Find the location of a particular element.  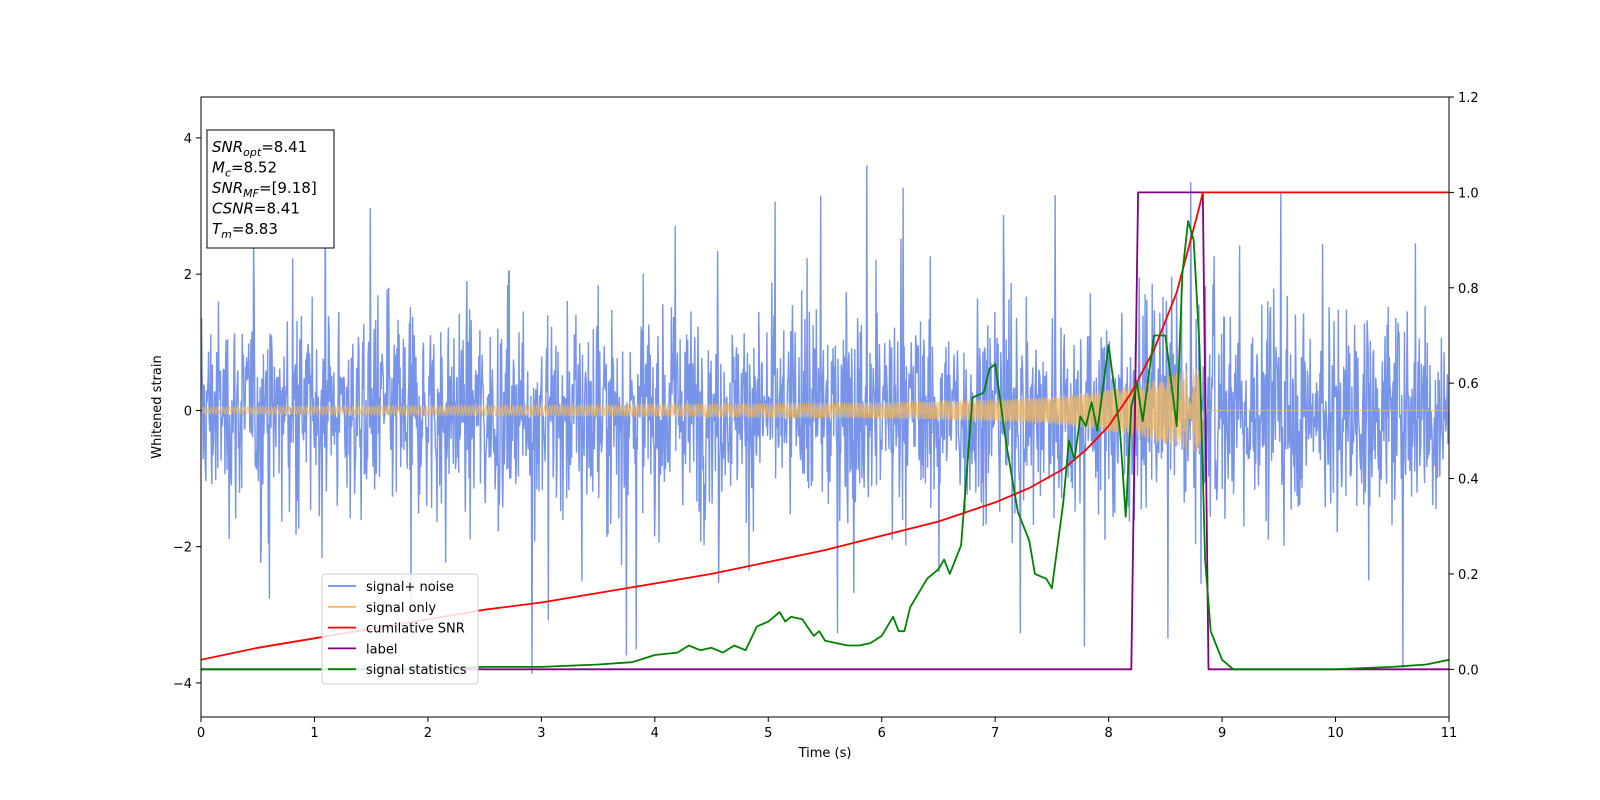

x-tick-label: 2 is located at coordinates (428, 733).